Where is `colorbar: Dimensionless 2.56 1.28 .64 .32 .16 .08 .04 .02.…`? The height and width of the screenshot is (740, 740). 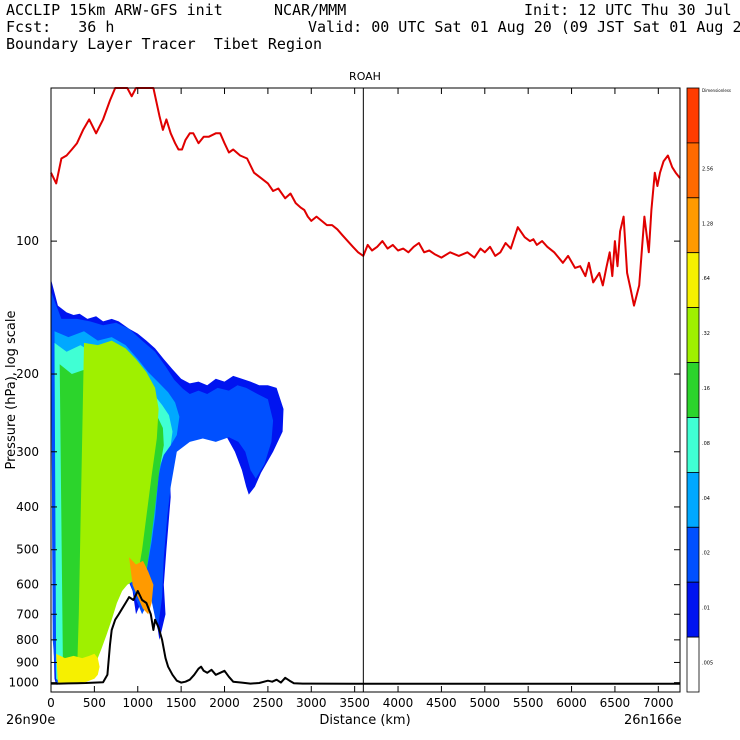
colorbar: Dimensionless 2.56 1.28 .64 .32 .16 .08 .04 .02.… is located at coordinates (708, 390).